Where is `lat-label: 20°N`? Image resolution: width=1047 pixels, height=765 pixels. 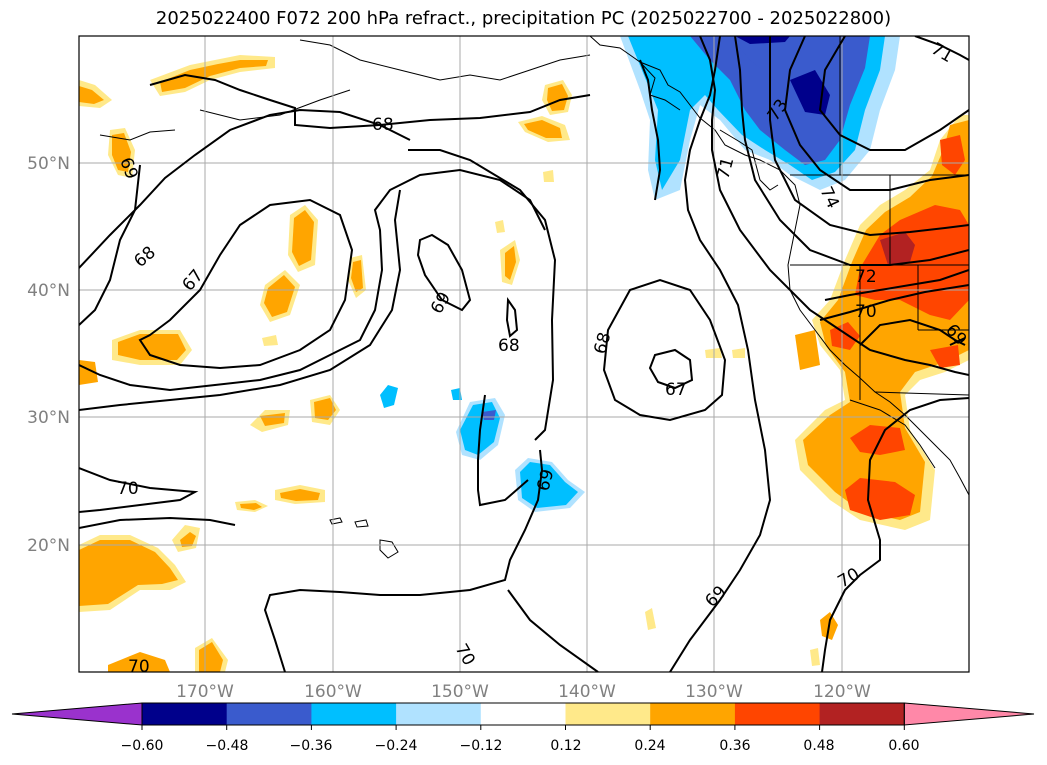 lat-label: 20°N is located at coordinates (48, 546).